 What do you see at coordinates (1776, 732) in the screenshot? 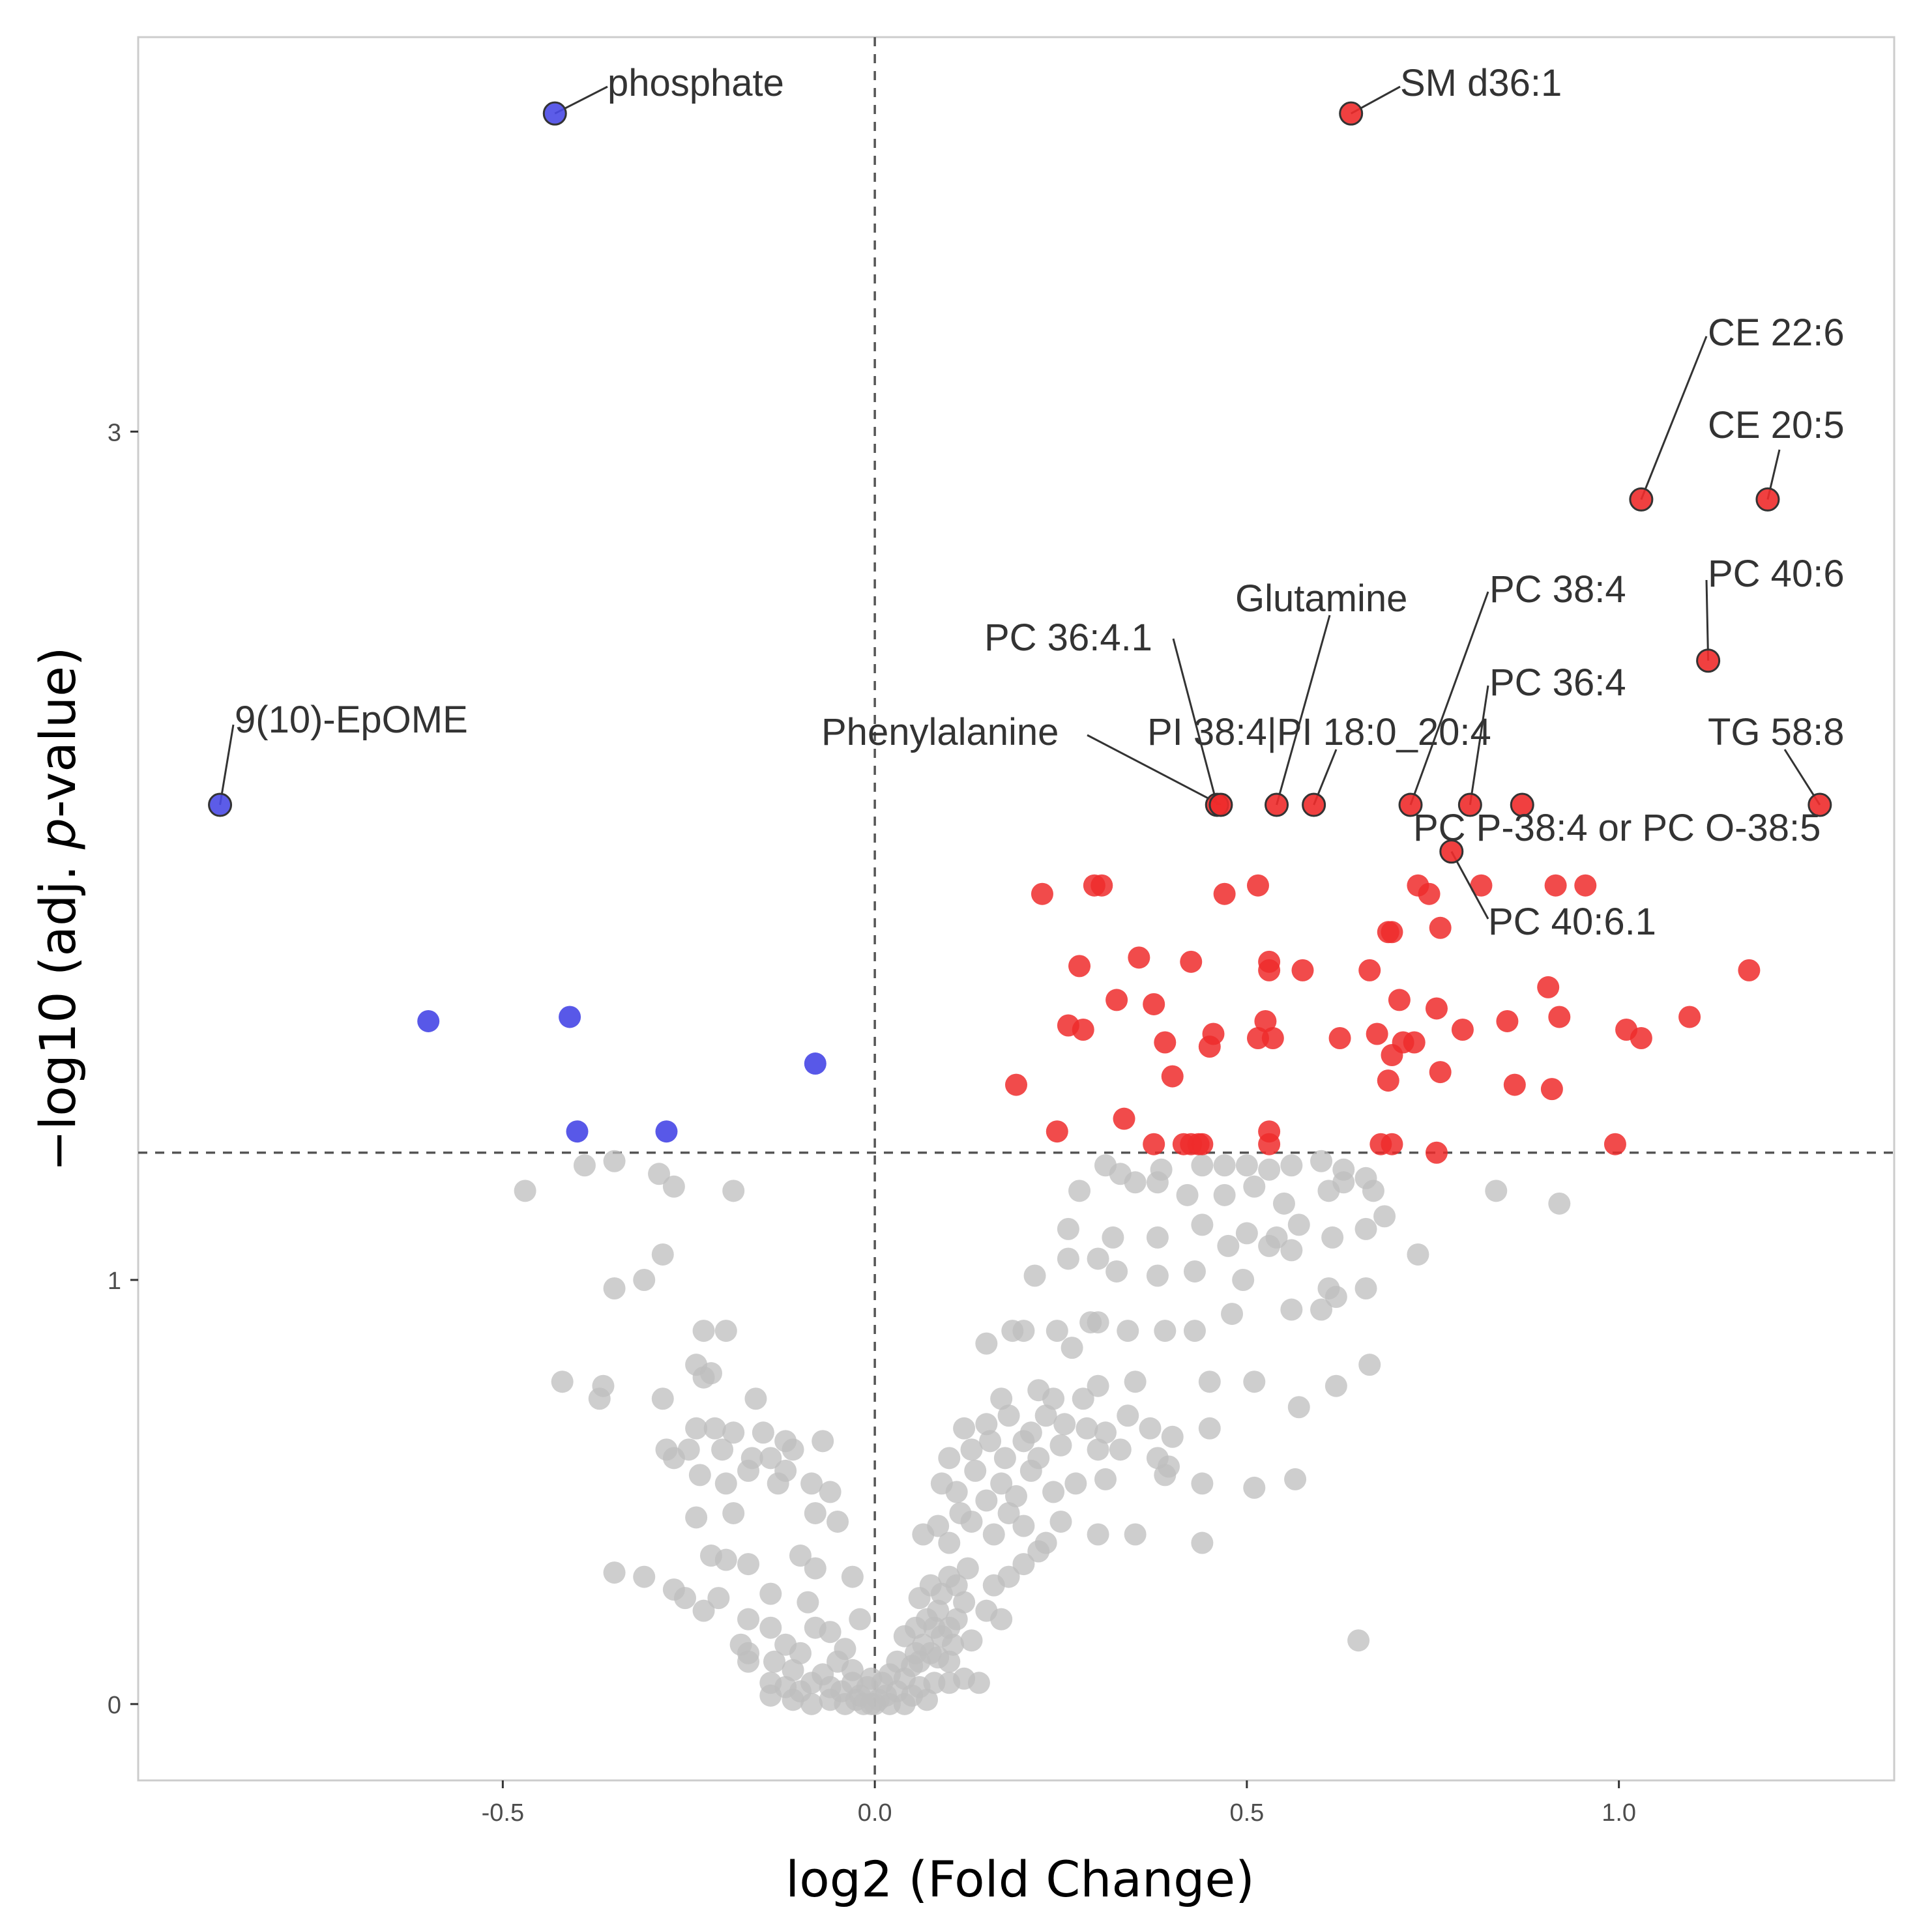
I see `point-label: TG 58:8` at bounding box center [1776, 732].